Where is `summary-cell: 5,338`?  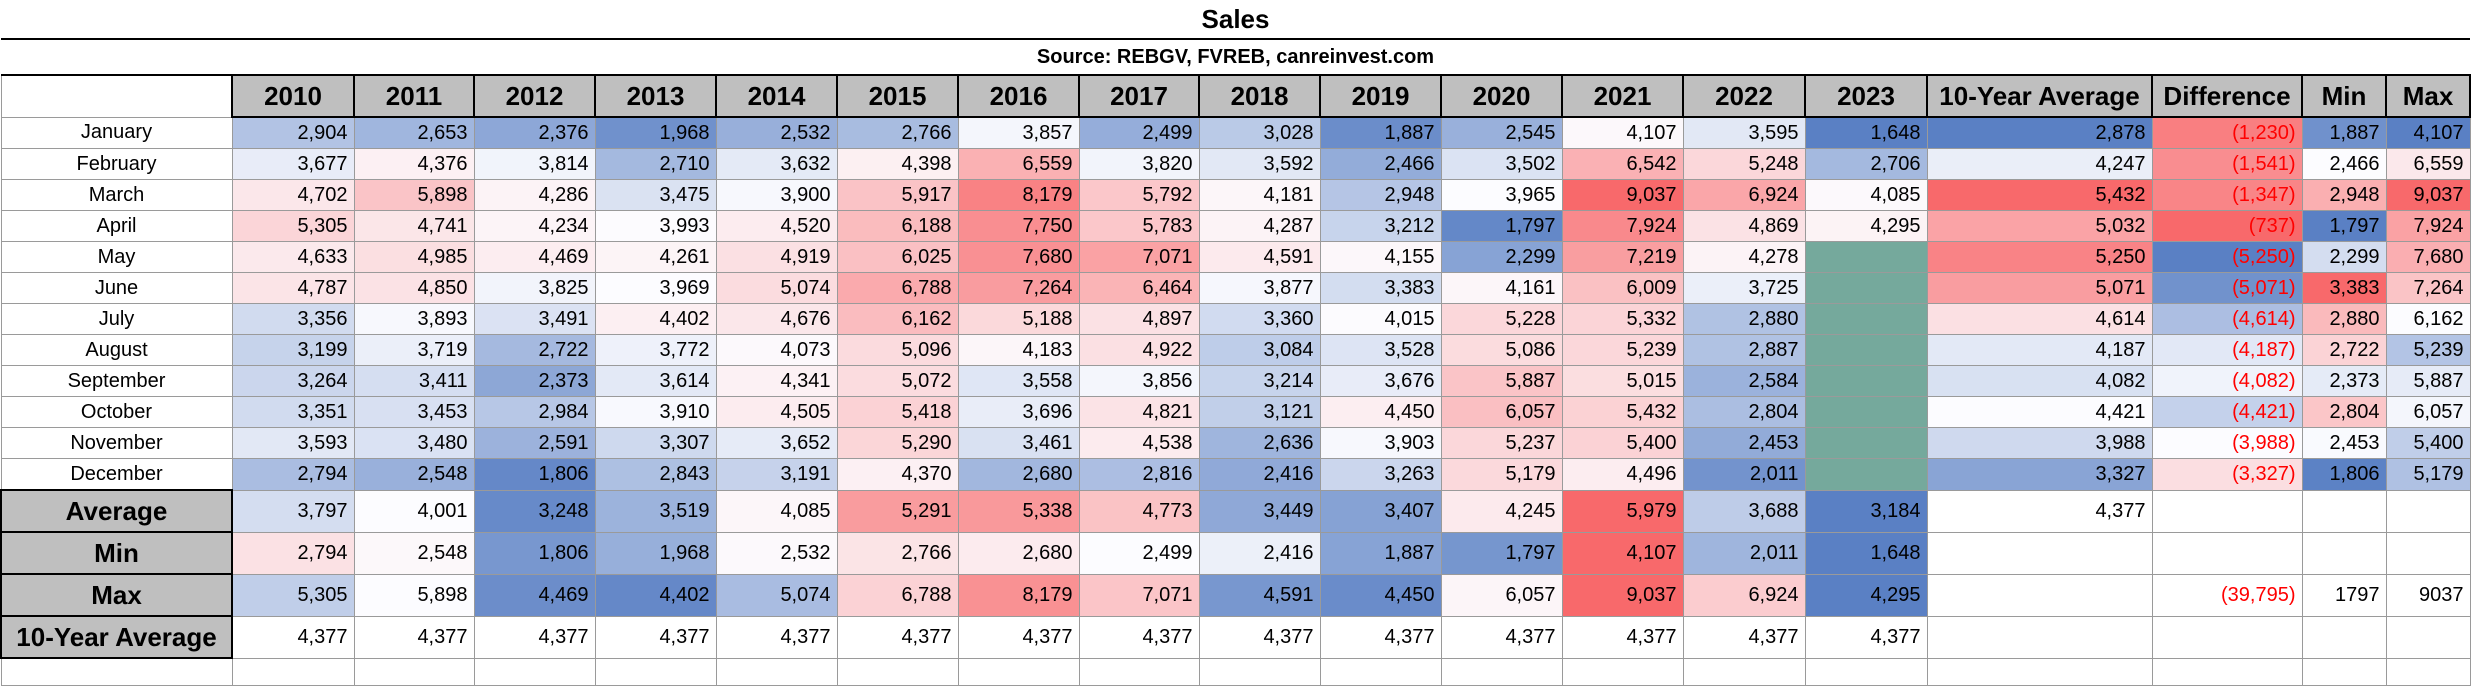 summary-cell: 5,338 is located at coordinates (1018, 511).